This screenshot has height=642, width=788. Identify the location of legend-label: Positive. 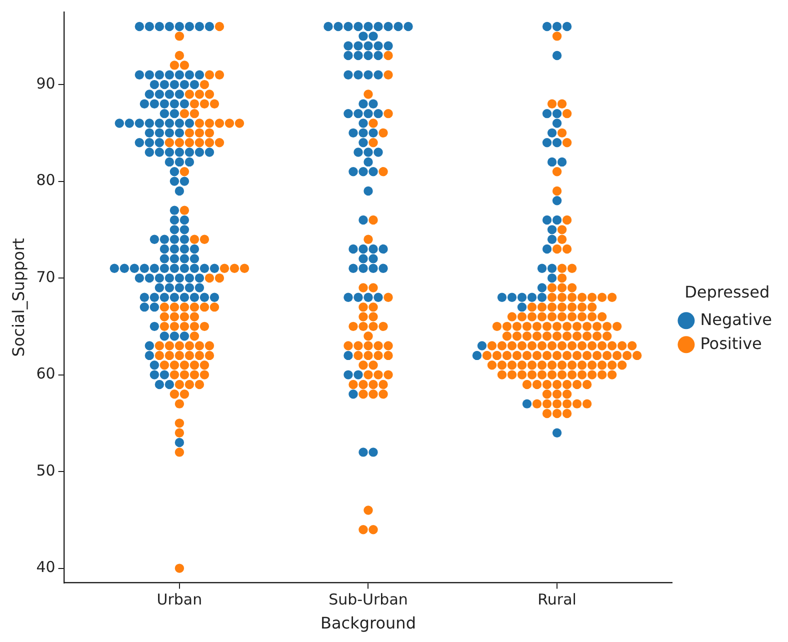
(731, 343).